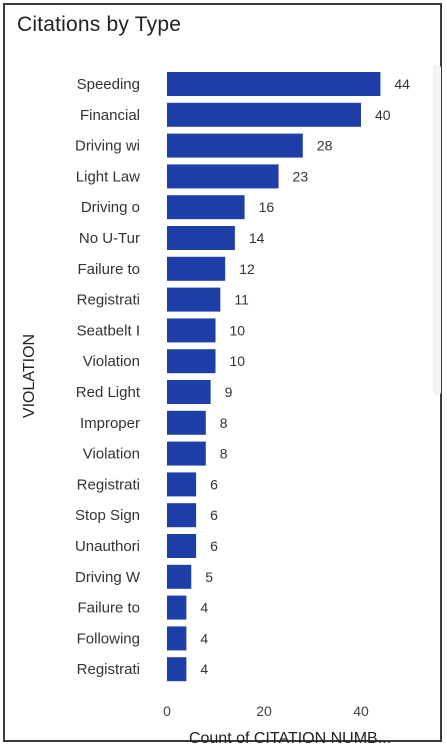  I want to click on category-label: Driving o, so click(110, 207).